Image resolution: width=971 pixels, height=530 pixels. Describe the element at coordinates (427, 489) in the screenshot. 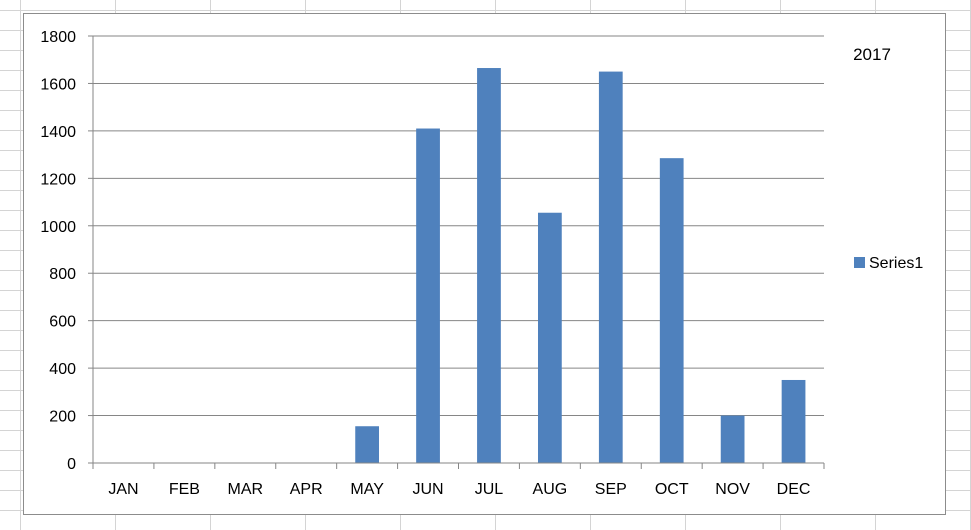

I see `x-tick-label: JUN` at that location.